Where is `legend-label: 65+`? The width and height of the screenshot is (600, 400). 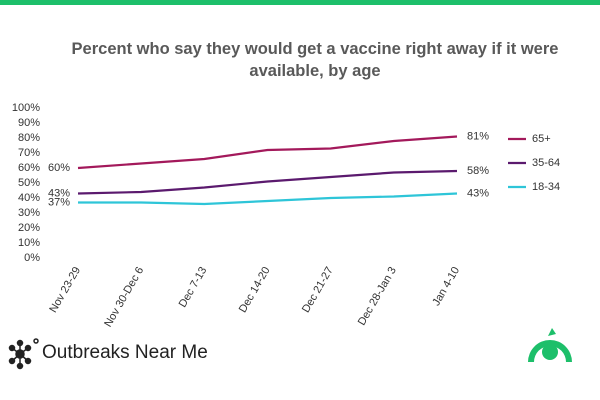 legend-label: 65+ is located at coordinates (541, 139).